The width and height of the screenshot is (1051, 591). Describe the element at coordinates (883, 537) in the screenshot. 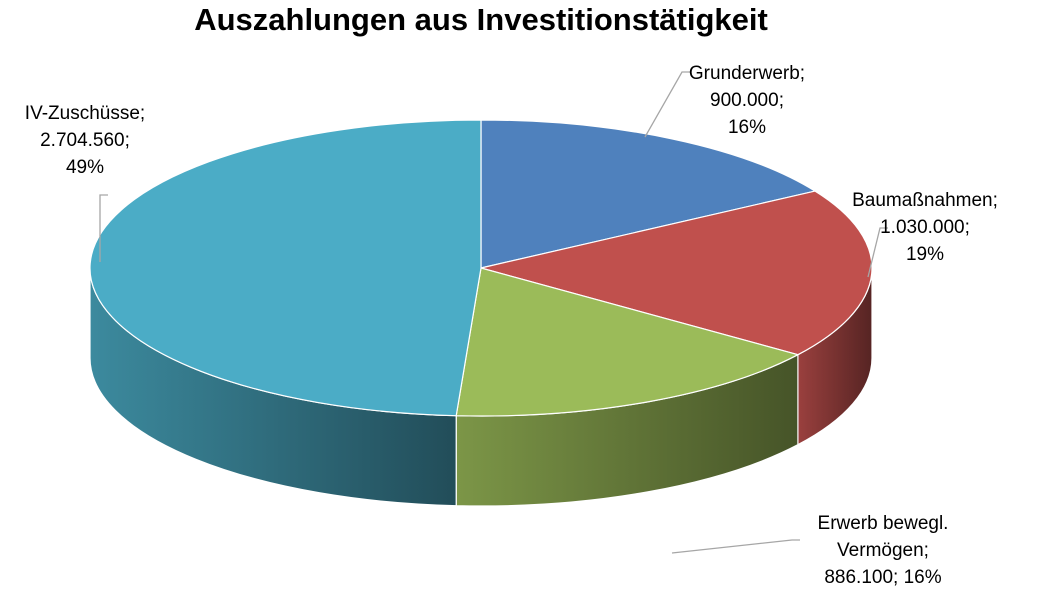

I see `label-category: Erwerb bewegl. Vermögen` at that location.